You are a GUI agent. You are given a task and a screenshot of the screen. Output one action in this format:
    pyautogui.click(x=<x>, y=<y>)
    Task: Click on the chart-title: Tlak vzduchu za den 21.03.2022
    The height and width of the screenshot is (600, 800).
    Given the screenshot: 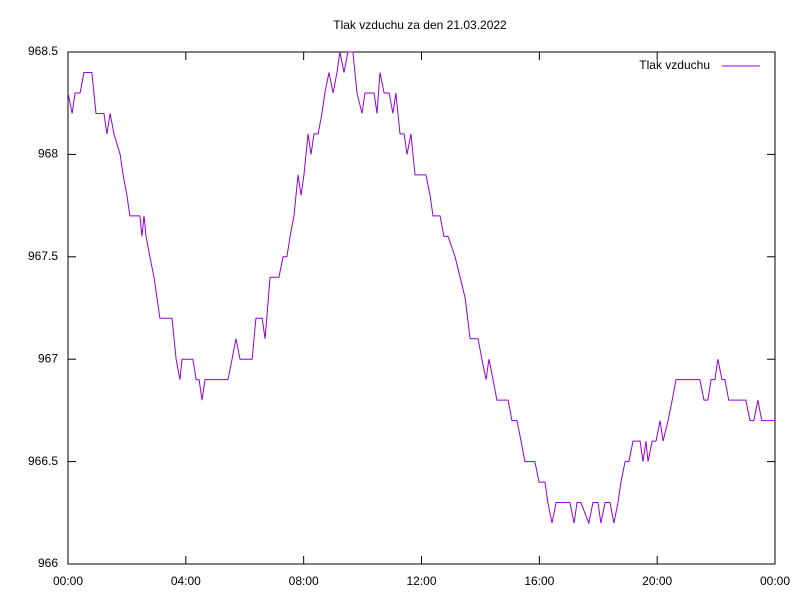 What is the action you would take?
    pyautogui.click(x=420, y=25)
    